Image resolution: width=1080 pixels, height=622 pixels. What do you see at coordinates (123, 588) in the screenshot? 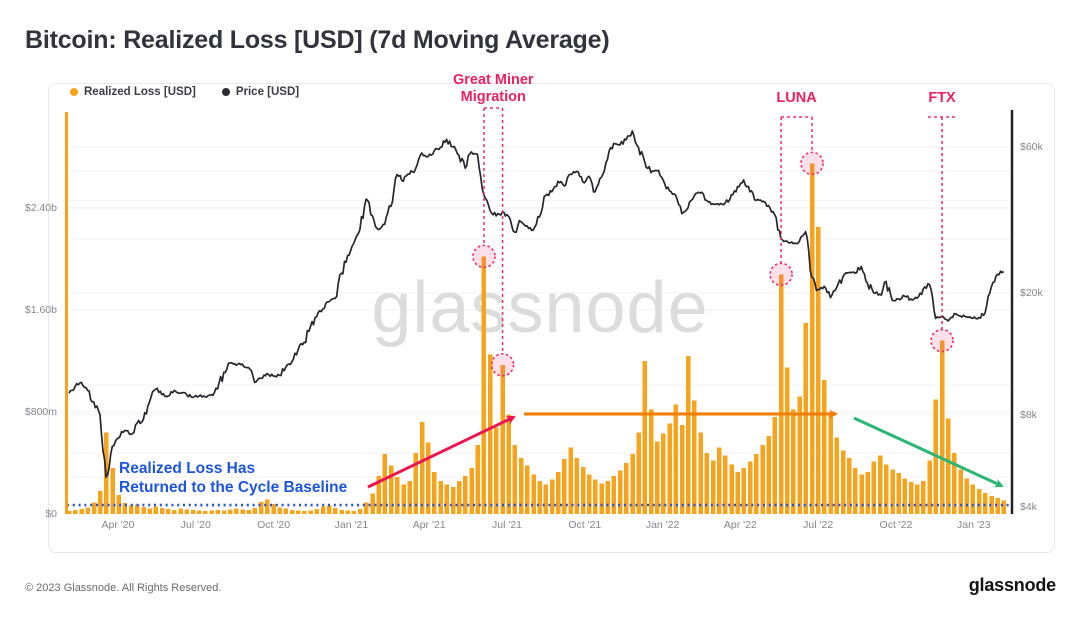
I see `footer-copyright: © 2023 Glassnode. All Rights Reserved.` at bounding box center [123, 588].